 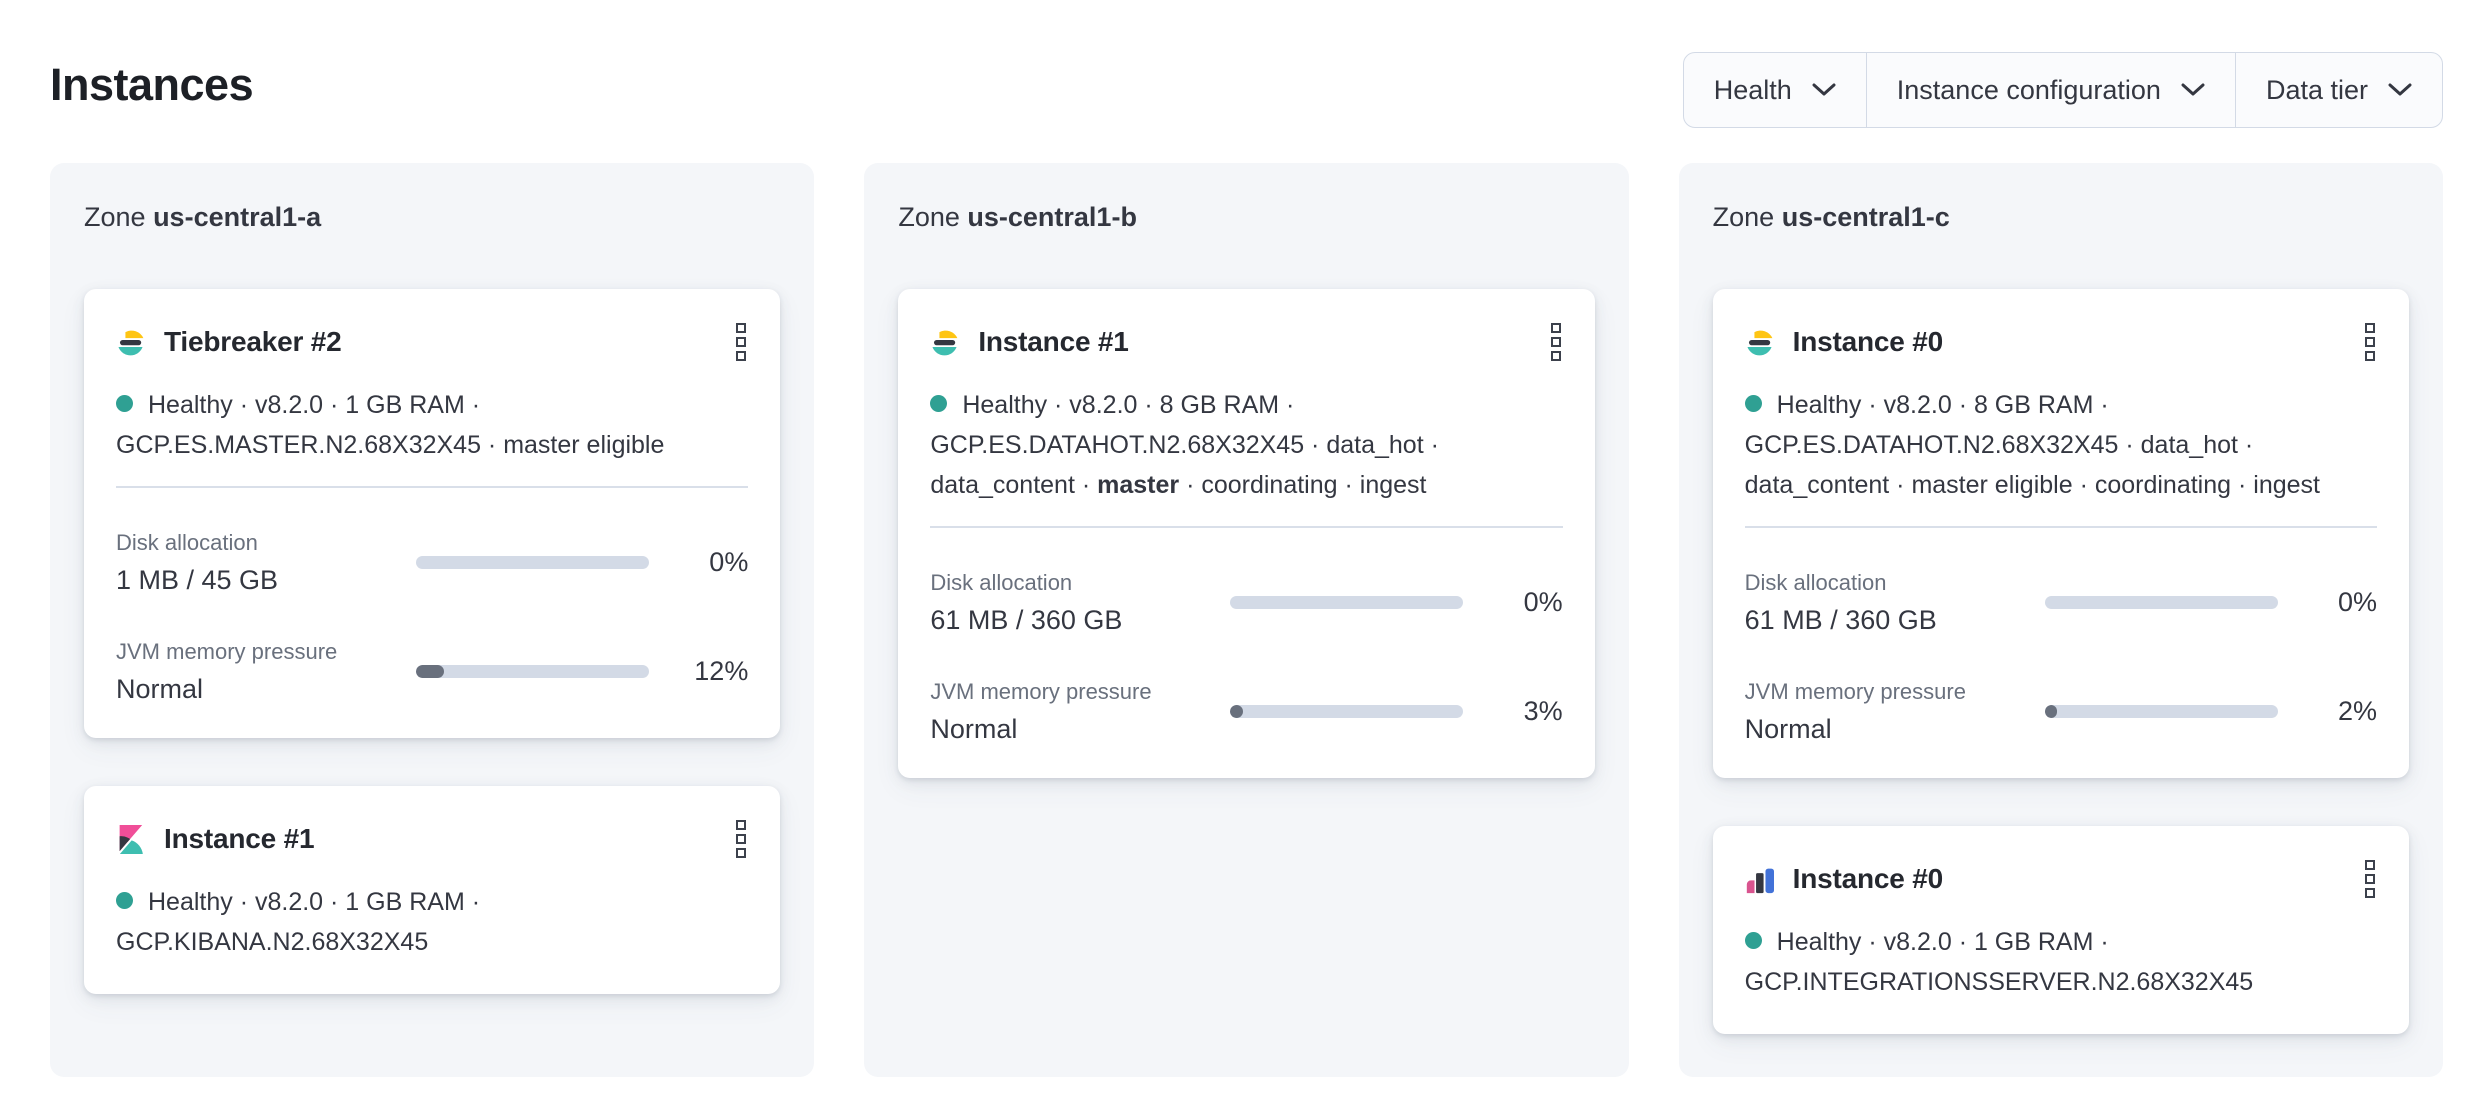 What do you see at coordinates (2061, 217) in the screenshot?
I see `zone-label: Zone us-central1-c` at bounding box center [2061, 217].